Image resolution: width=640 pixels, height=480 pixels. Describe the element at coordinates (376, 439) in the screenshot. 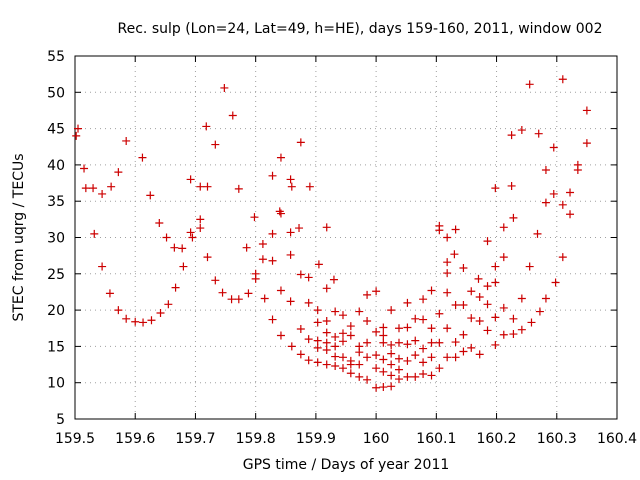

I see `x-tick-label: 160` at that location.